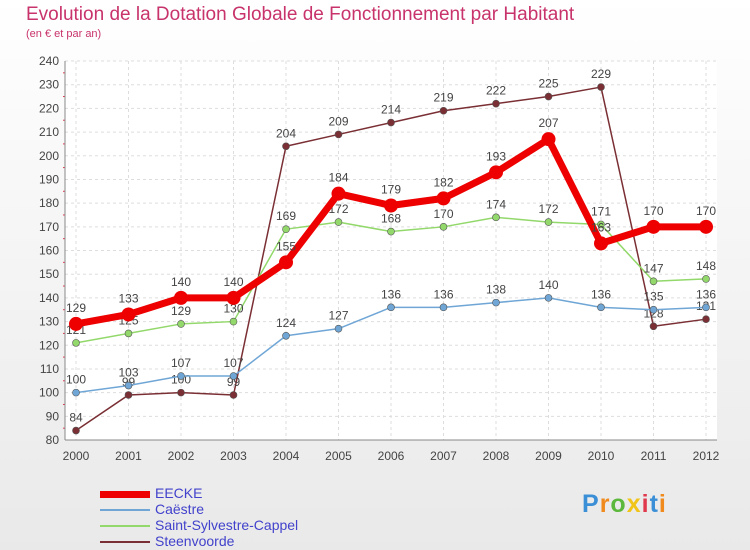 The width and height of the screenshot is (750, 550). Describe the element at coordinates (548, 123) in the screenshot. I see `data-label: 207` at that location.